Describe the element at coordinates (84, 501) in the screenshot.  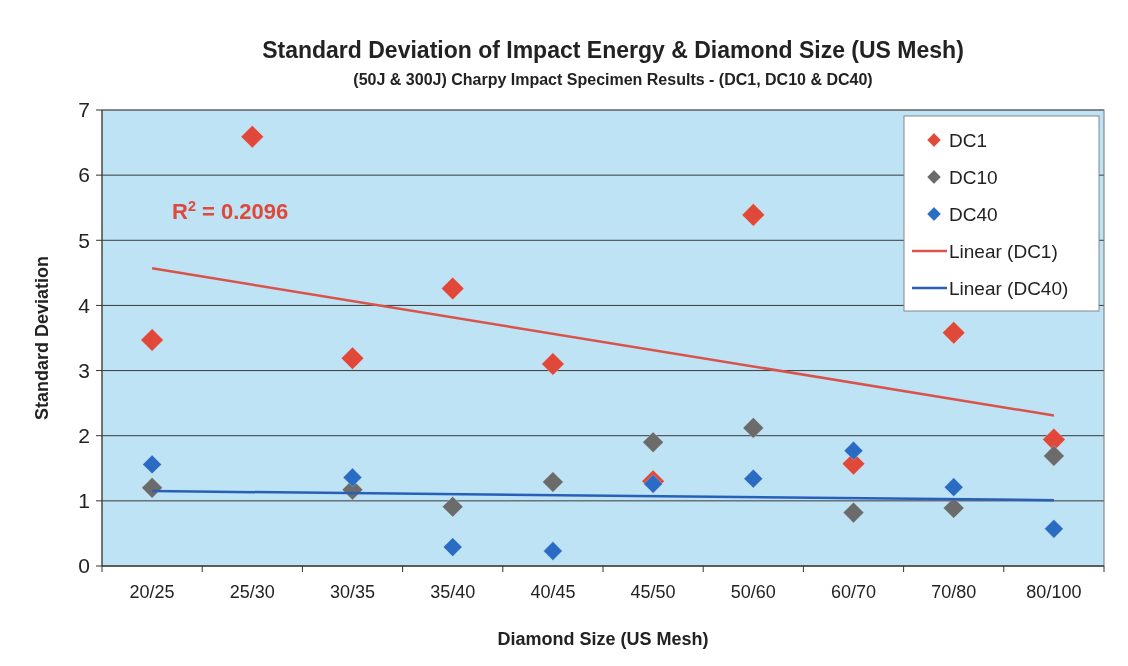
I see `y-tick-label: 1` at that location.